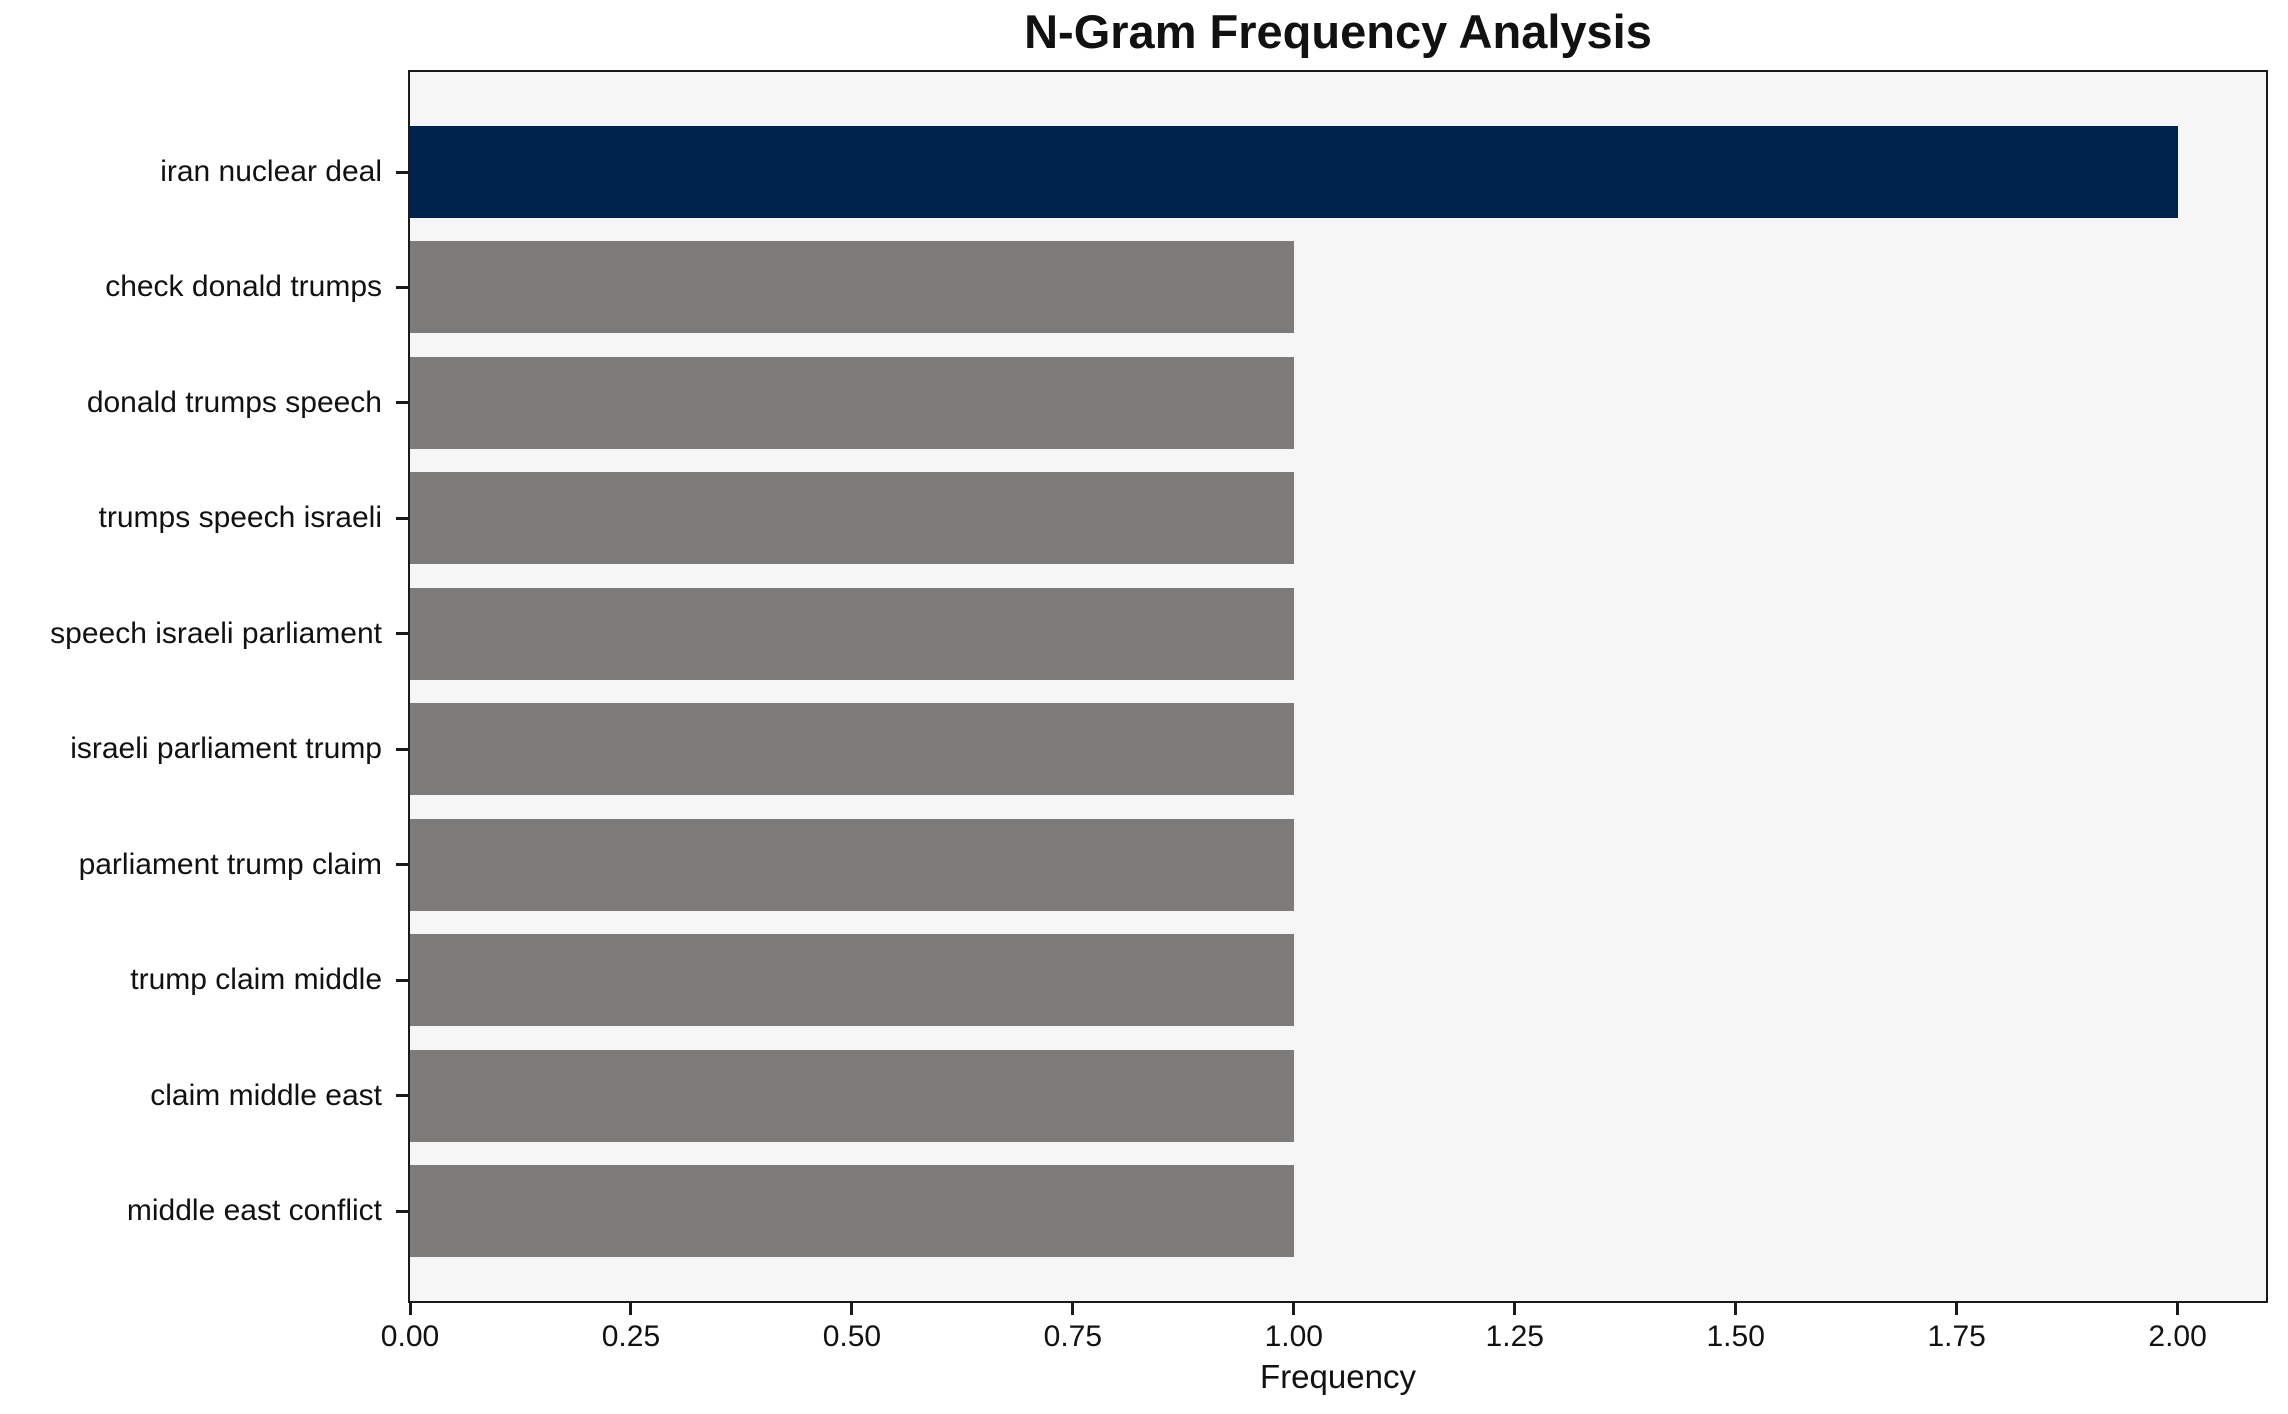 The image size is (2288, 1414). What do you see at coordinates (243, 287) in the screenshot?
I see `y-axis-label: check donald trumps` at bounding box center [243, 287].